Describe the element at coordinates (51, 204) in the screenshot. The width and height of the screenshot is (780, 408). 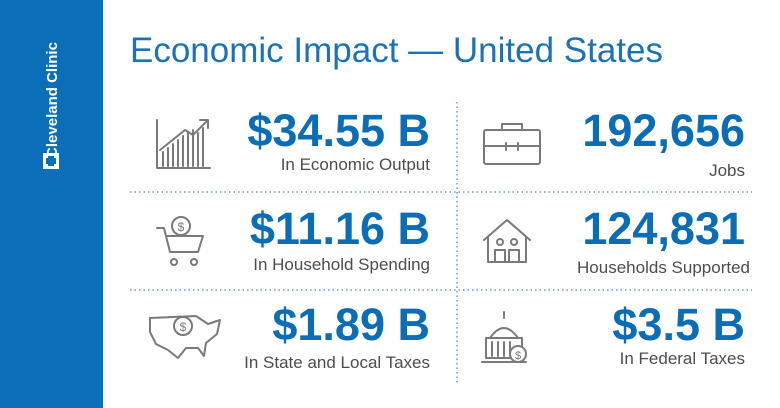
I see `sidebar` at that location.